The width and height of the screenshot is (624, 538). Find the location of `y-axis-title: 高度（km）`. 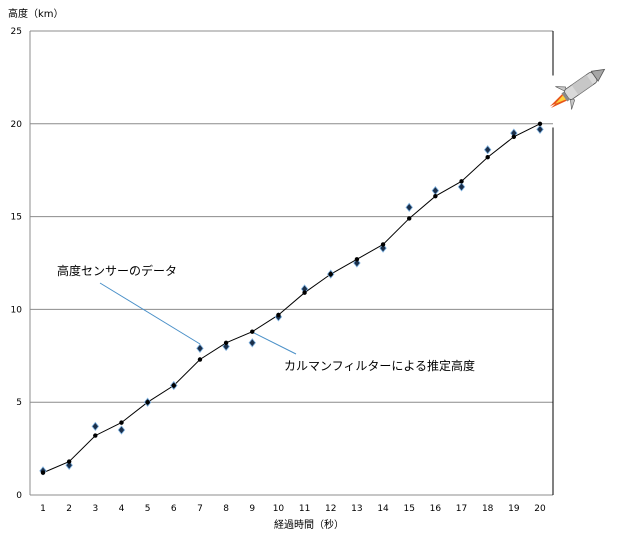

y-axis-title: 高度（km） is located at coordinates (36, 13).